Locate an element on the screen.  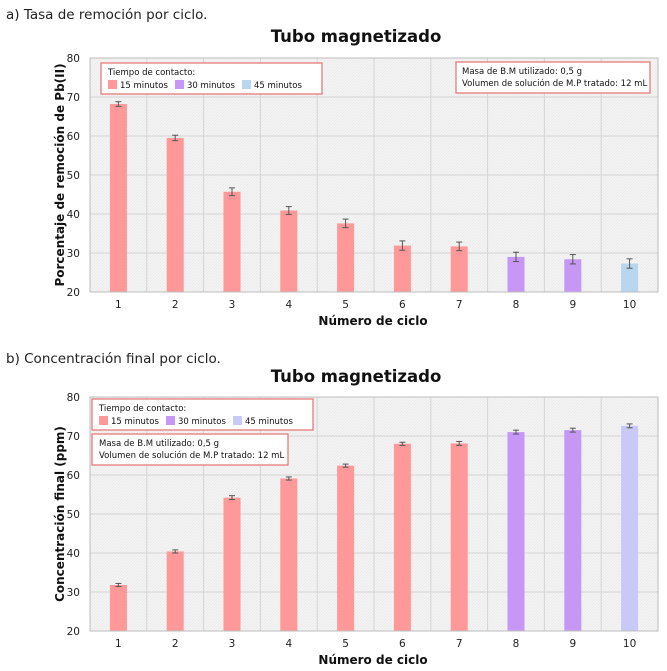
chart-a-x-tick-label: 5 is located at coordinates (345, 305).